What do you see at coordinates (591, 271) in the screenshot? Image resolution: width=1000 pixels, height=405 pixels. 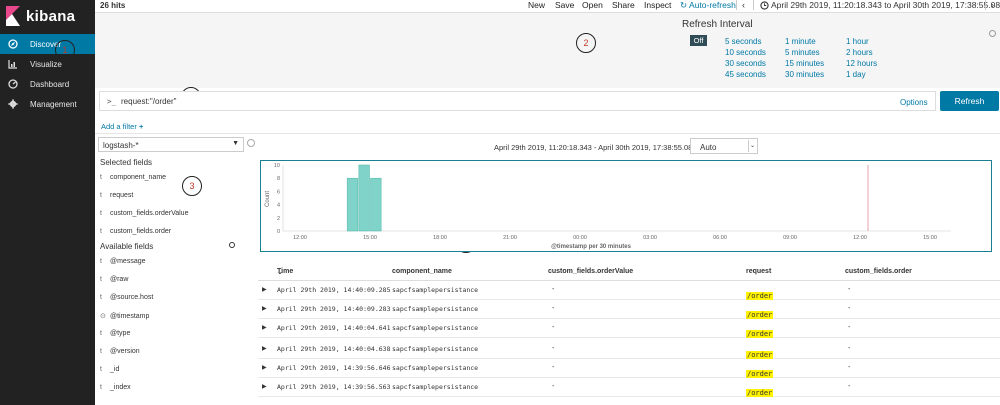 I see `column-header-order-value: custom_fields.orderValue` at bounding box center [591, 271].